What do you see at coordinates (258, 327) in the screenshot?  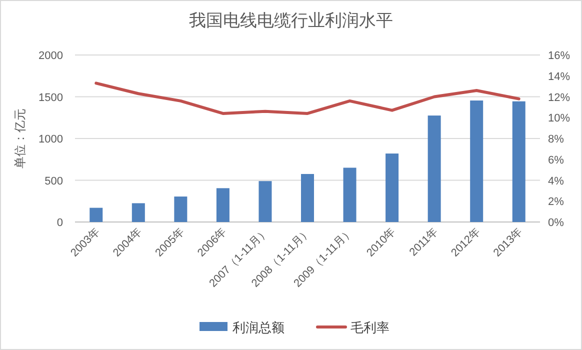 I see `legend-label: 利润总额` at bounding box center [258, 327].